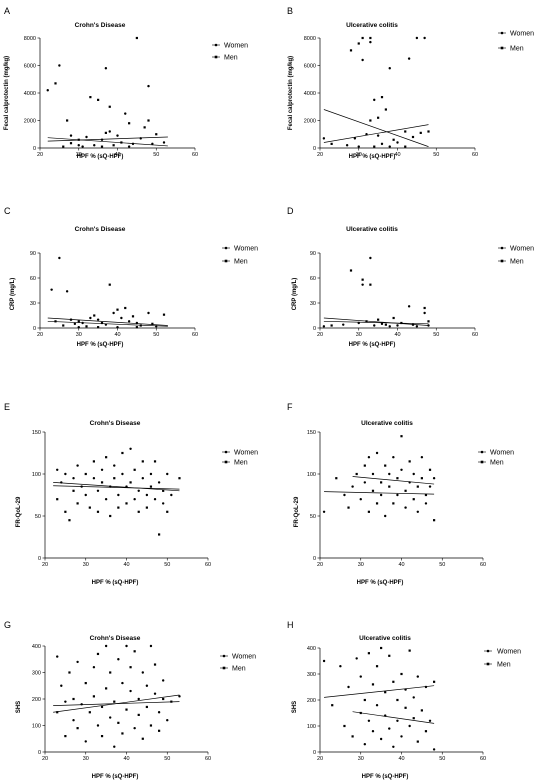  Describe the element at coordinates (241, 463) in the screenshot. I see `legend-men-label: Men` at that location.